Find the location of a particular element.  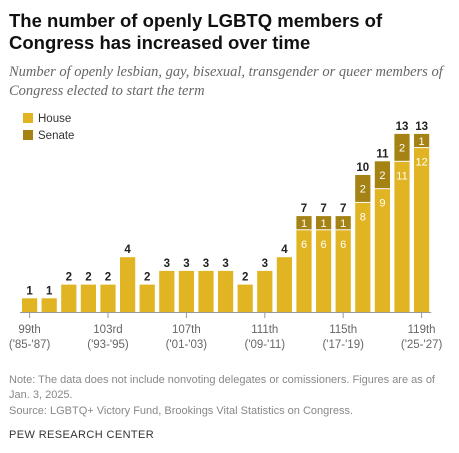

data-label-house-116th: 8 is located at coordinates (363, 217).